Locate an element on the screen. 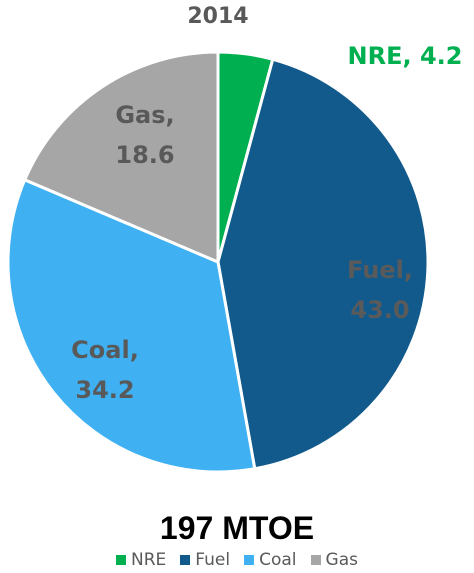 Image resolution: width=474 pixels, height=573 pixels. legend-label: NRE is located at coordinates (149, 560).